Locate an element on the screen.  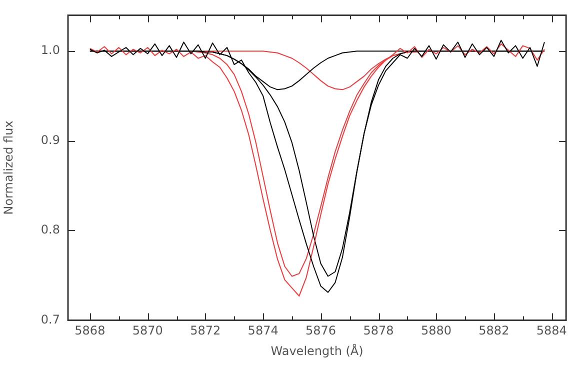
x-tick-label: 5870 is located at coordinates (147, 331).